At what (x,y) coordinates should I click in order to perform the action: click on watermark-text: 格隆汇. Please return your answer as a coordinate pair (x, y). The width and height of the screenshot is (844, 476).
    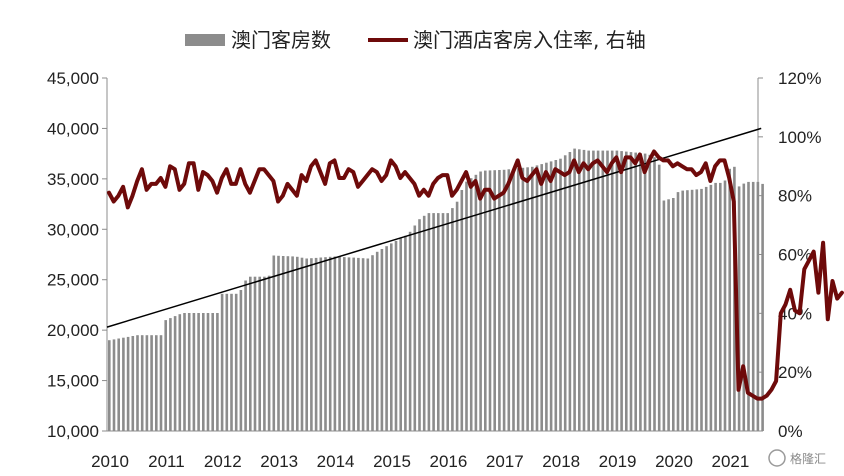
    Looking at the image, I should click on (808, 458).